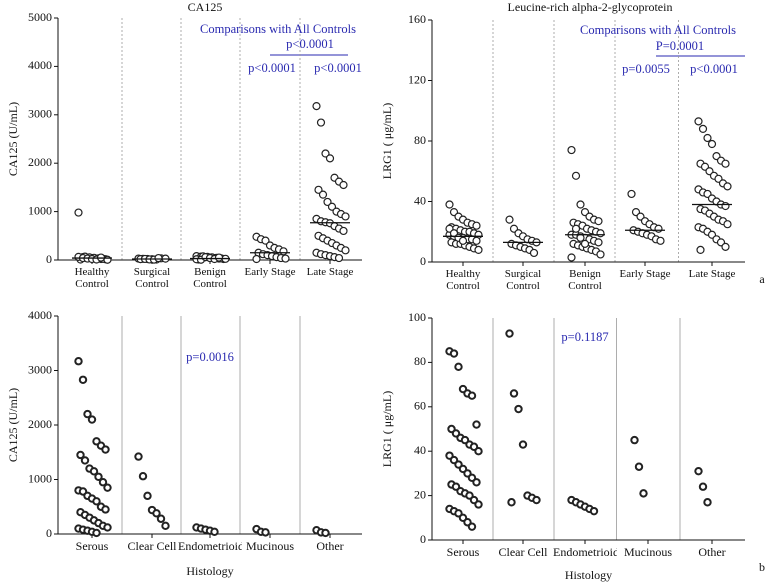  I want to click on x-tick-label-box: Benign Control, so click(210, 278).